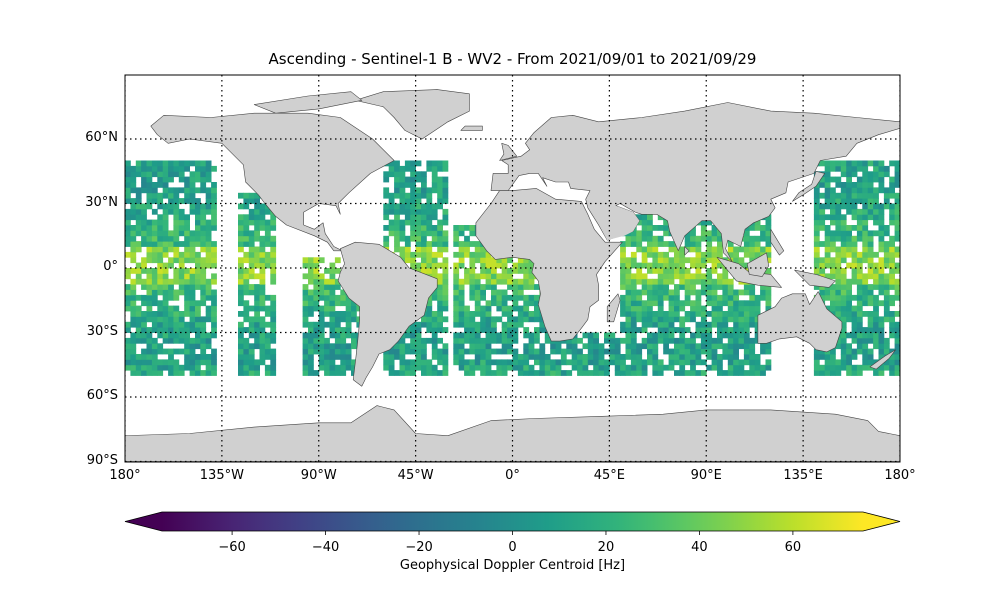 This screenshot has height=600, width=1000. Describe the element at coordinates (512, 547) in the screenshot. I see `colorbar-tick-label: 0` at that location.